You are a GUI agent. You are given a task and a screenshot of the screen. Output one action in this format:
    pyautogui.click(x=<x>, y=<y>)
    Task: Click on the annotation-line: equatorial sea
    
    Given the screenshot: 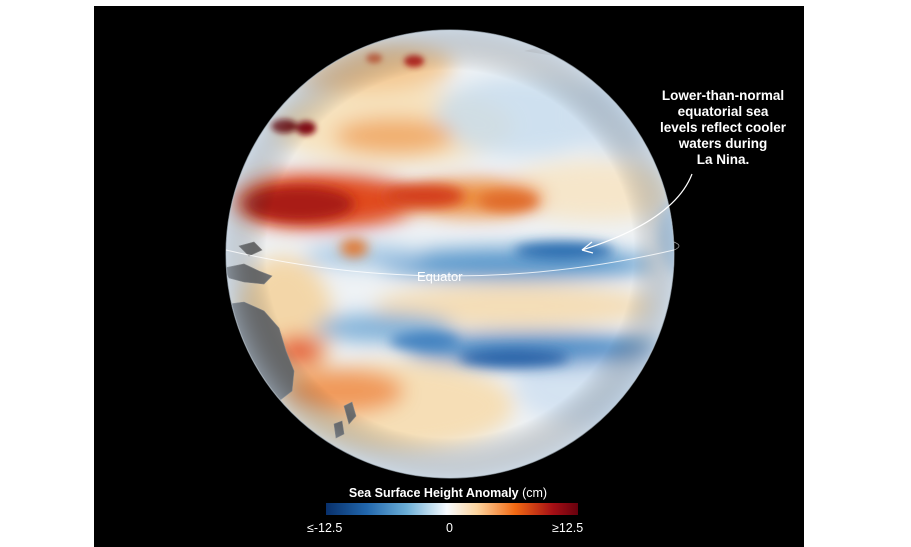 What is the action you would take?
    pyautogui.click(x=723, y=111)
    